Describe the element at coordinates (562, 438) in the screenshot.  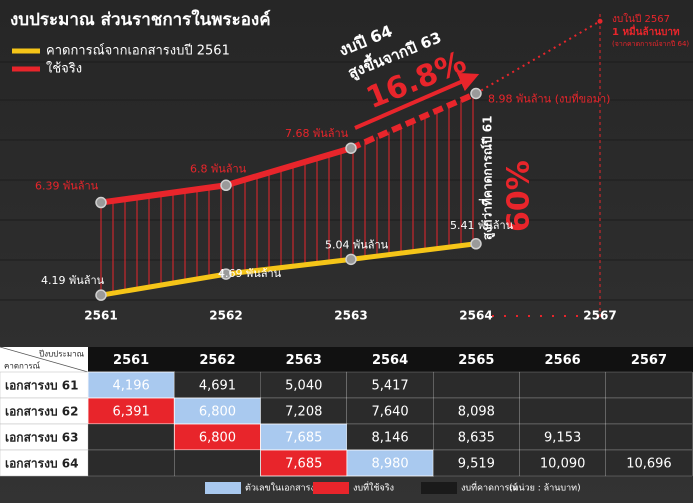
I see `cell-value: 9,153` at that location.